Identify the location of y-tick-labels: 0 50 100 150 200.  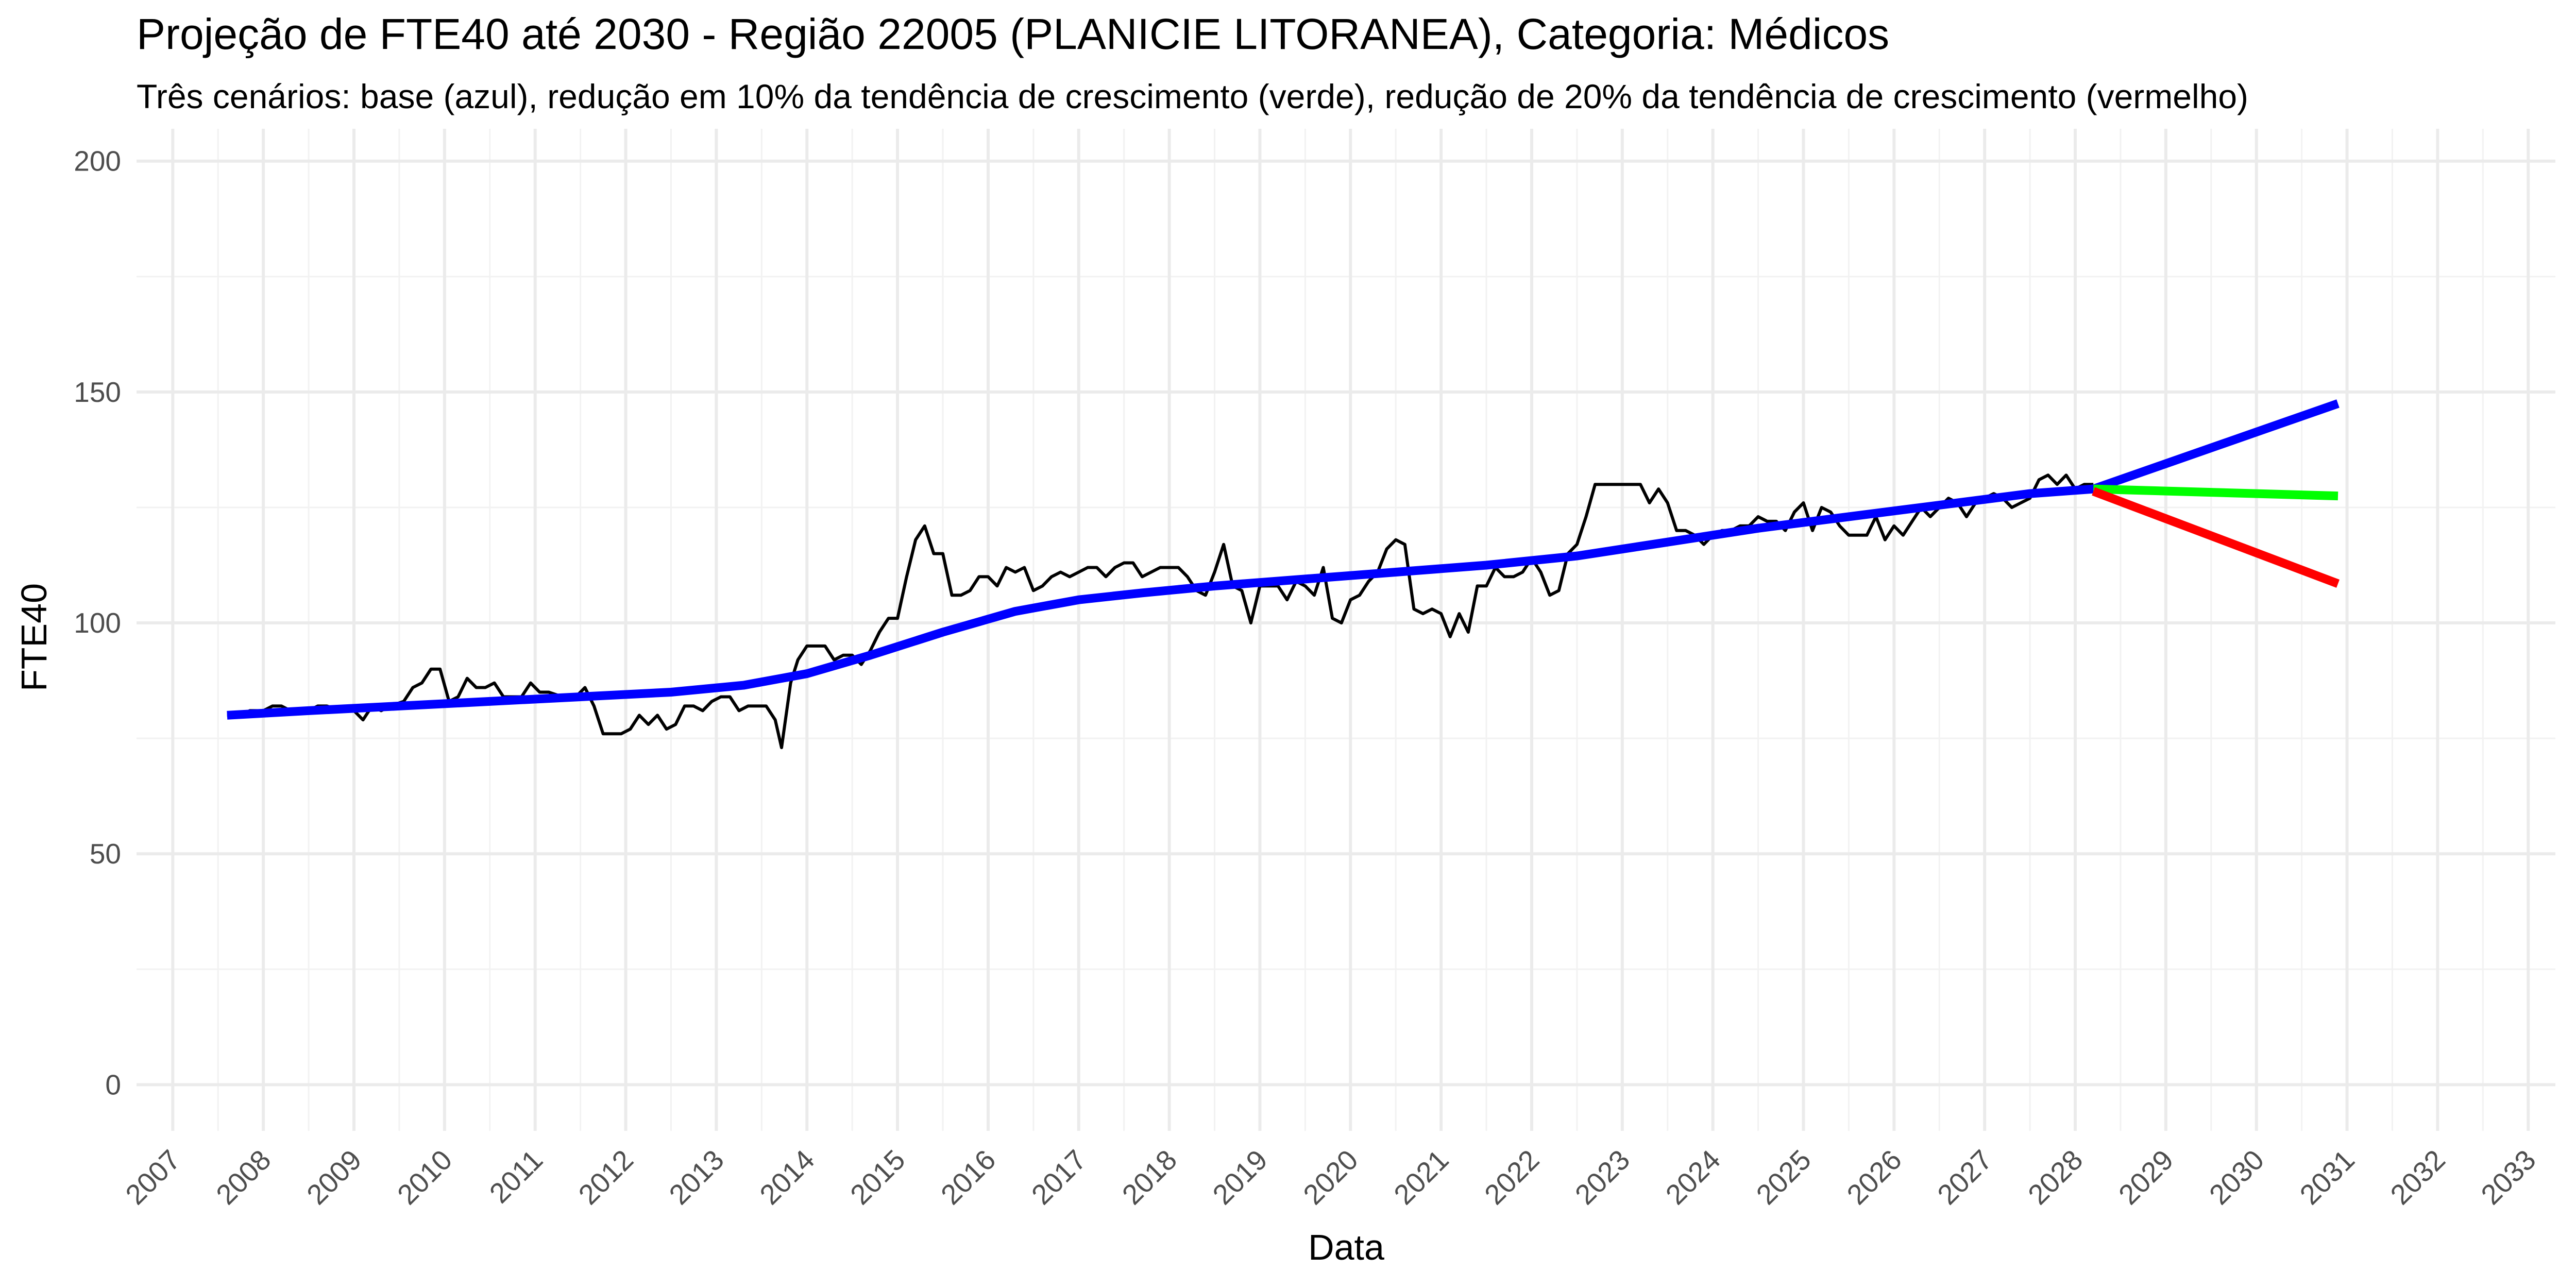
(97, 623).